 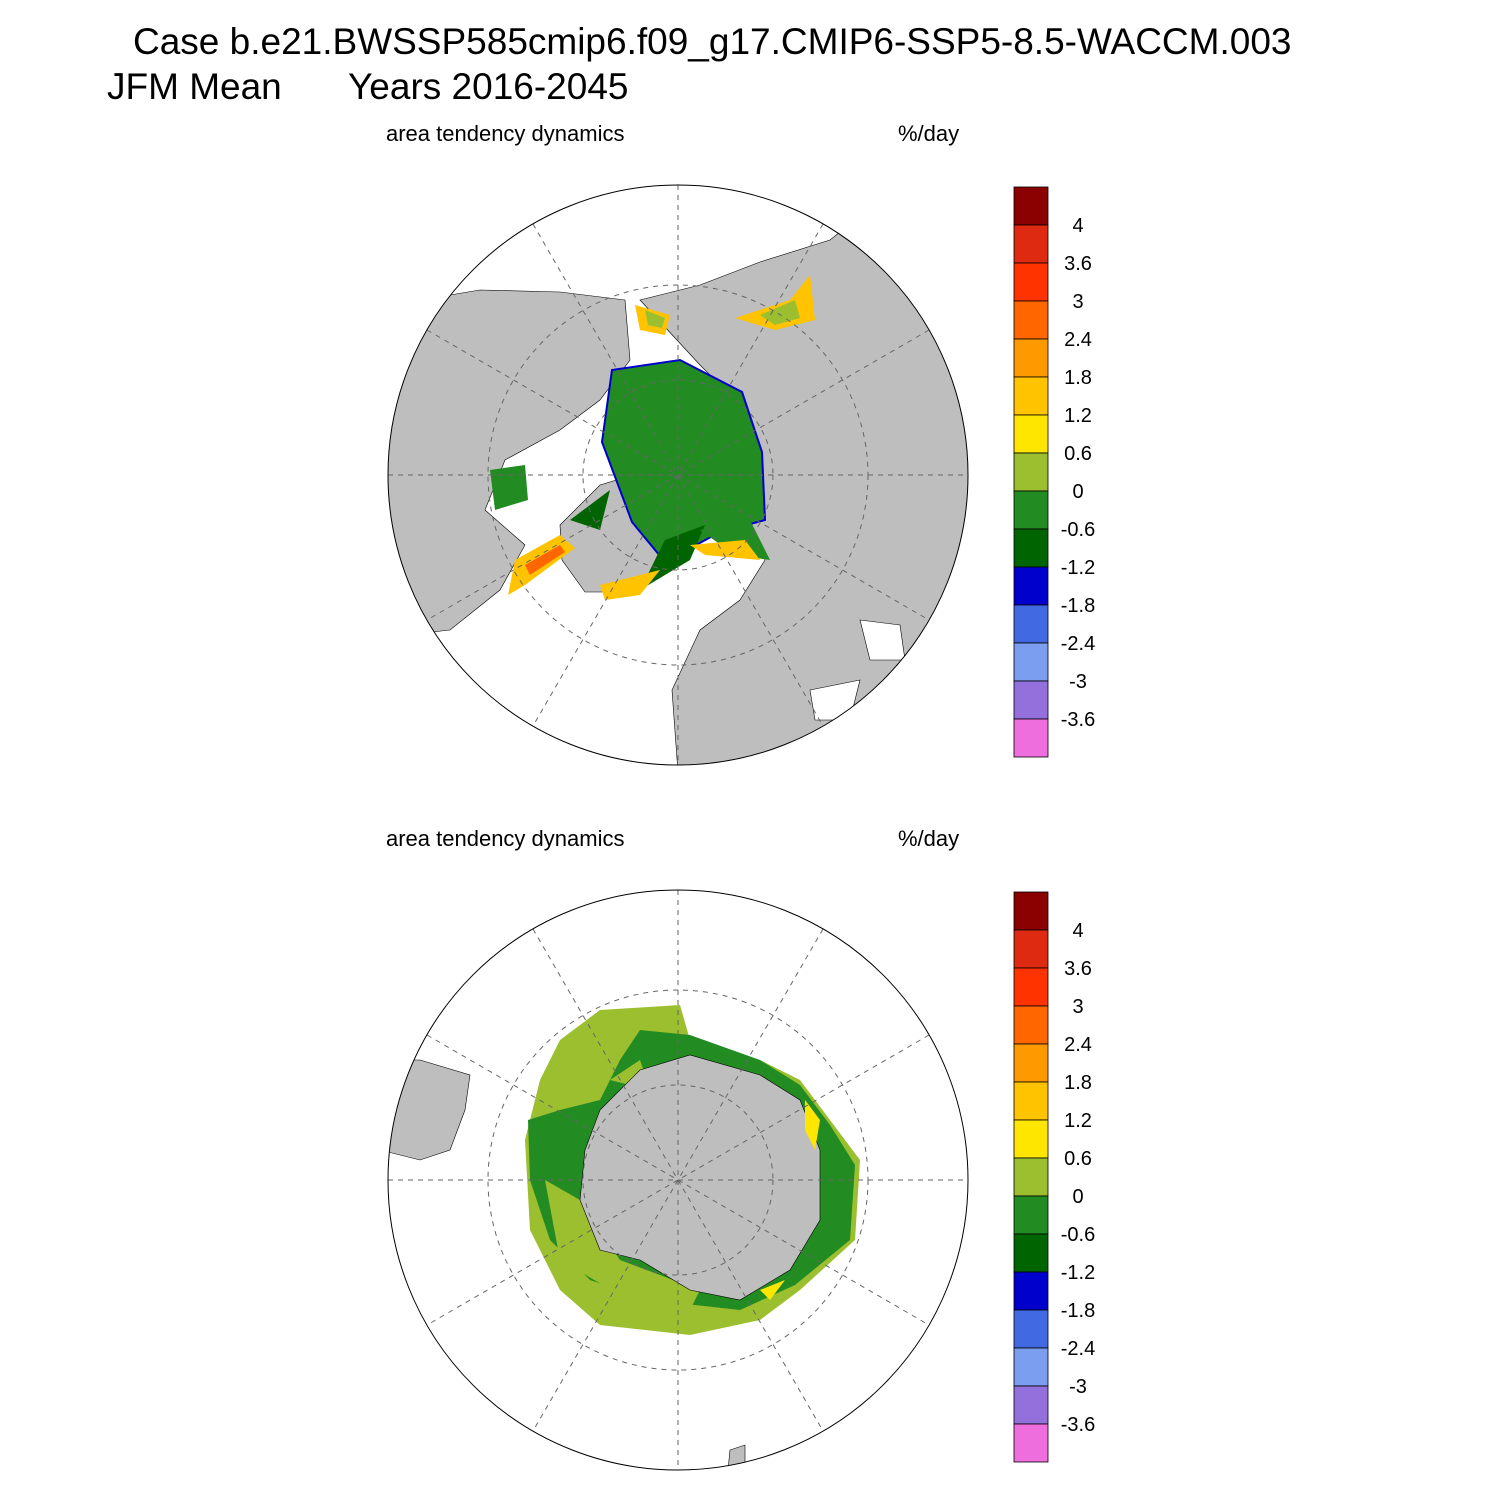 I want to click on antarctic-map, so click(x=678, y=1180).